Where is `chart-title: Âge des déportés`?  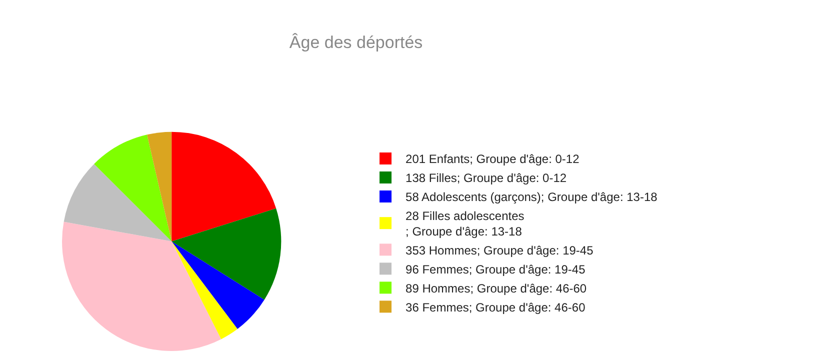 chart-title: Âge des déportés is located at coordinates (356, 42).